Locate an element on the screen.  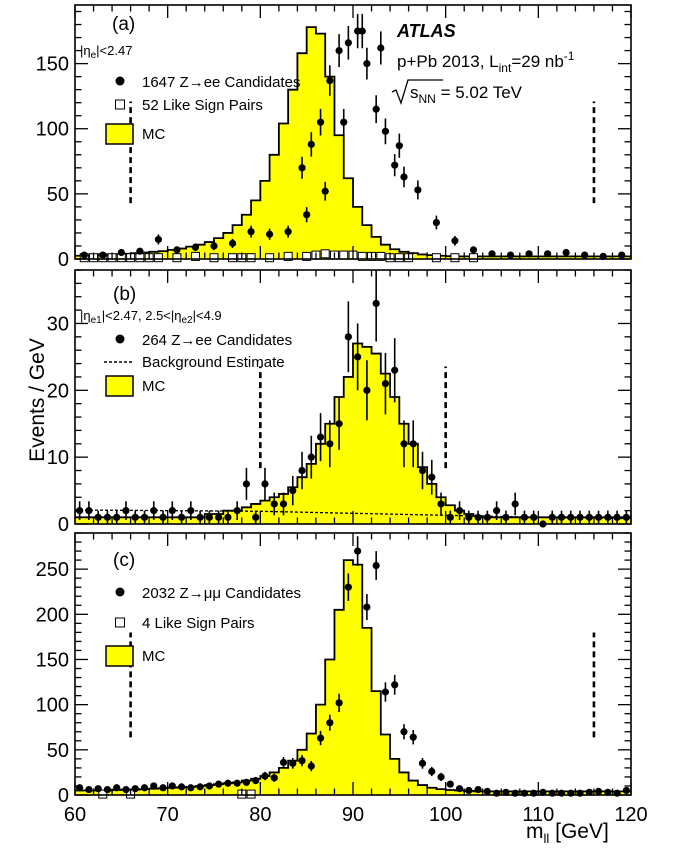
legend-marker-candidates-a is located at coordinates (120, 81).